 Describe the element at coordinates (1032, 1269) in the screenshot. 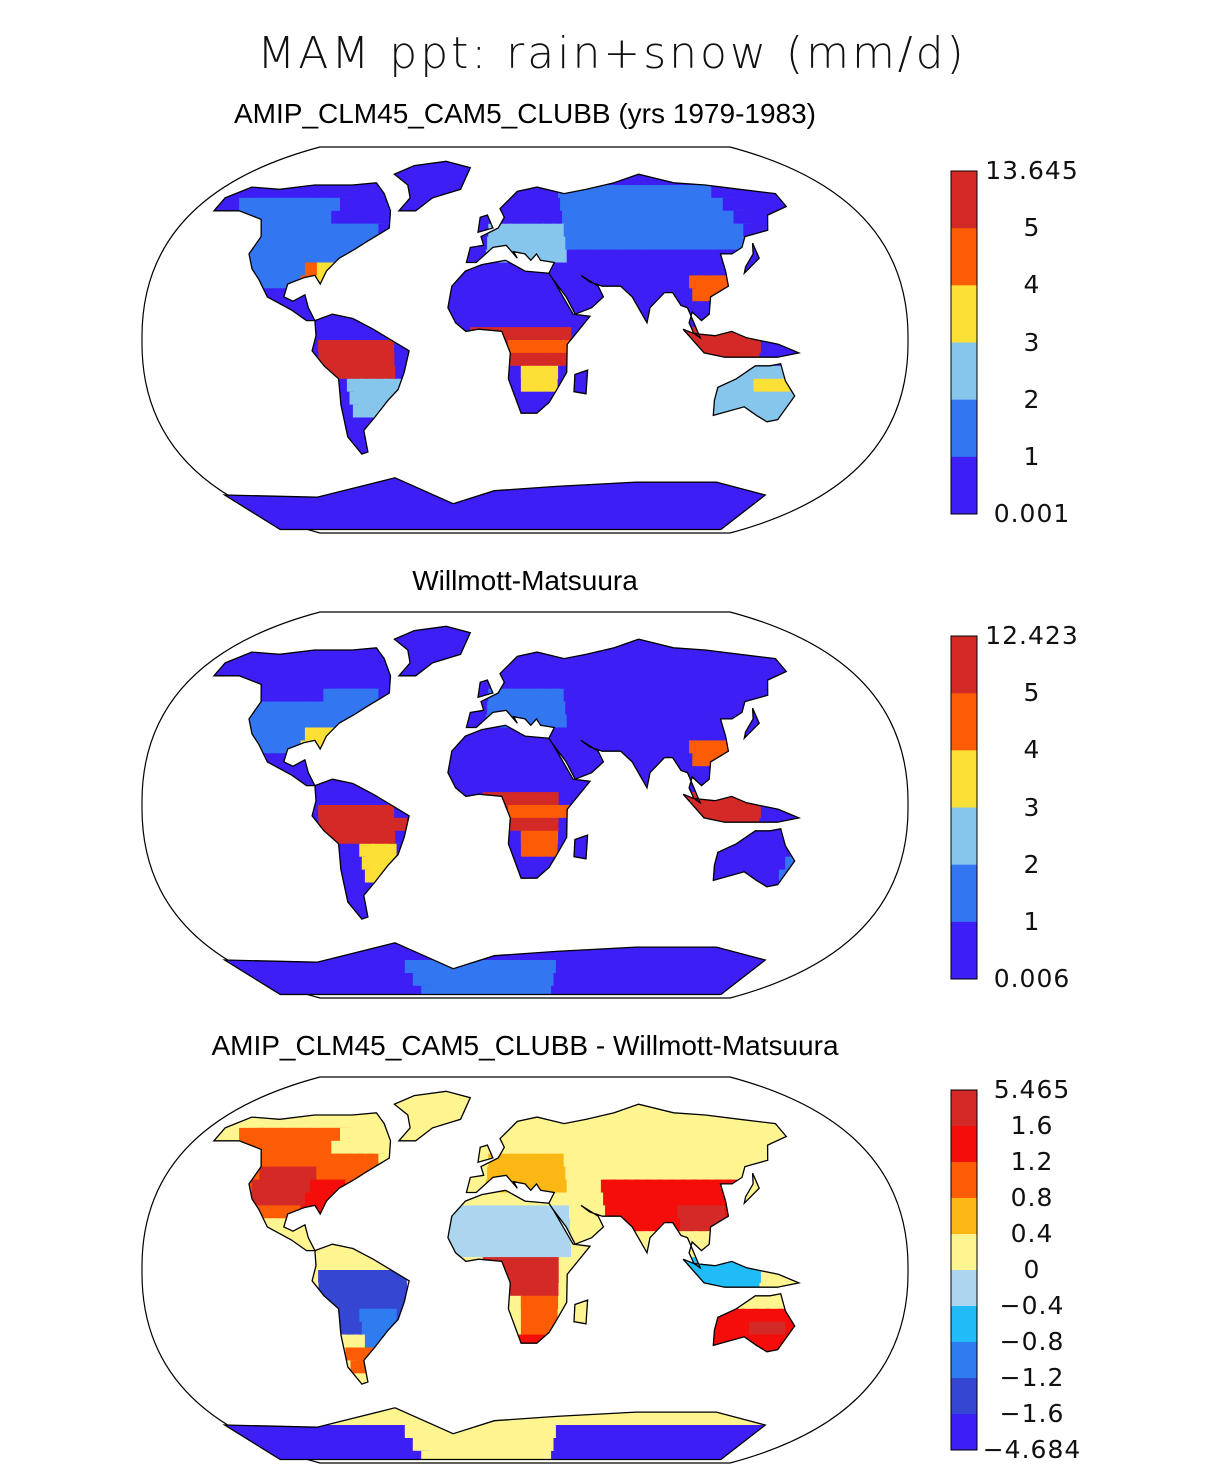

I see `colorbar-label: 0` at that location.